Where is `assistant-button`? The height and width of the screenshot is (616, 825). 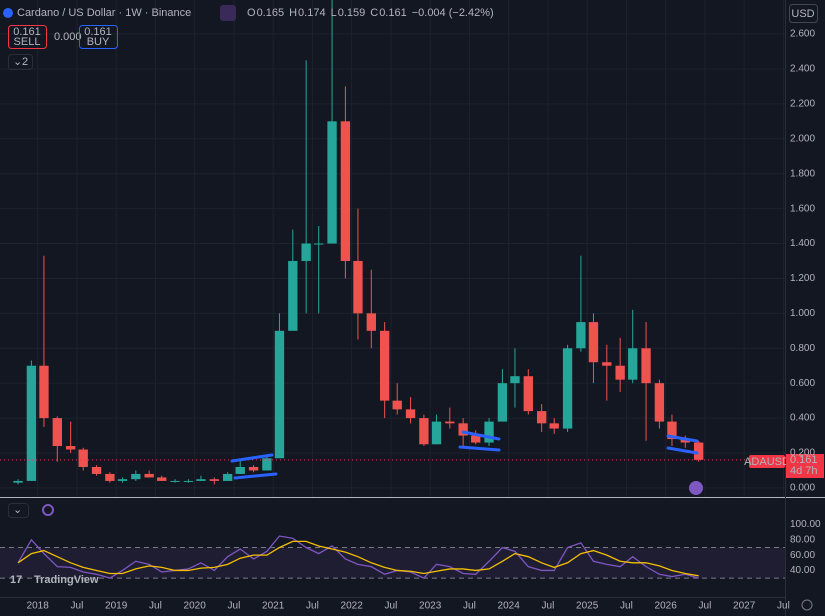 assistant-button is located at coordinates (696, 488).